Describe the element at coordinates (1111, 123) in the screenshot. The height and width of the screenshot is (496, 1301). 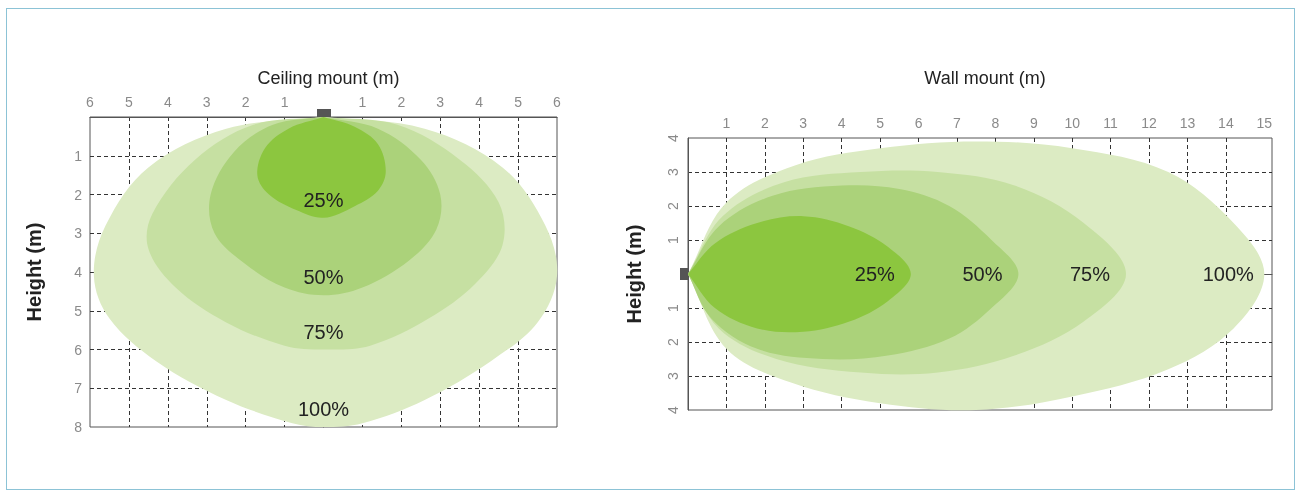
I see `x-tick-label: 11` at that location.